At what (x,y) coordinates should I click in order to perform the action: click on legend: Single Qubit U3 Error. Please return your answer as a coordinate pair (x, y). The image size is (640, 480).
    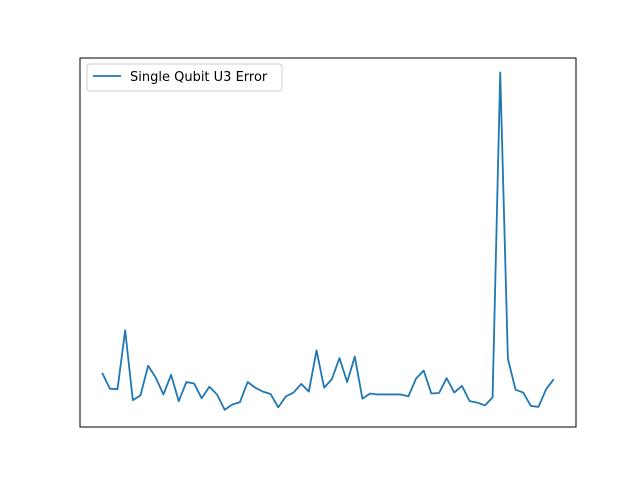
    Looking at the image, I should click on (184, 77).